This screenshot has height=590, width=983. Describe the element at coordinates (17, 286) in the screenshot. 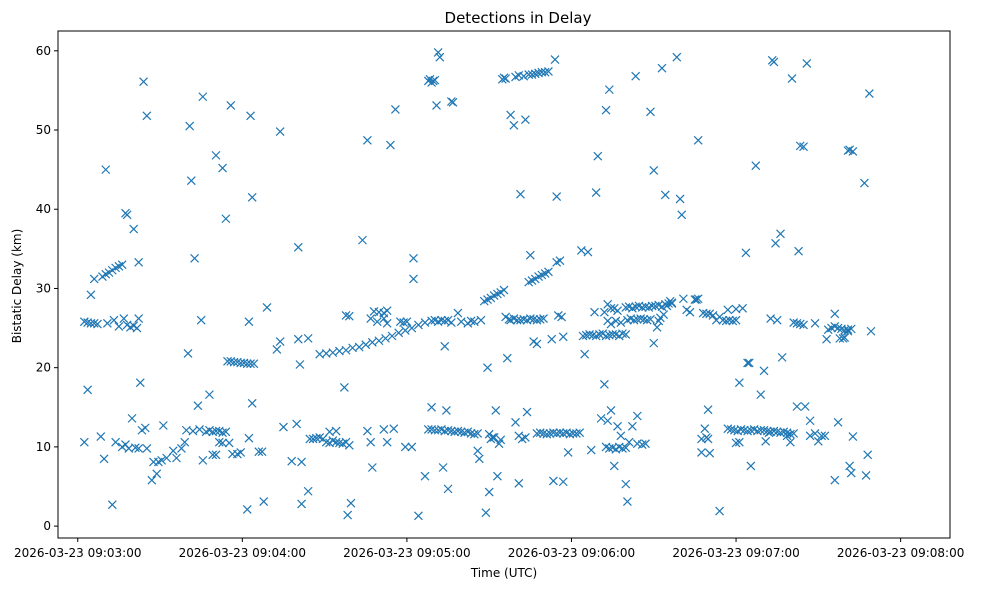

I see `y-axis-label: Bistatic Delay (km)` at that location.